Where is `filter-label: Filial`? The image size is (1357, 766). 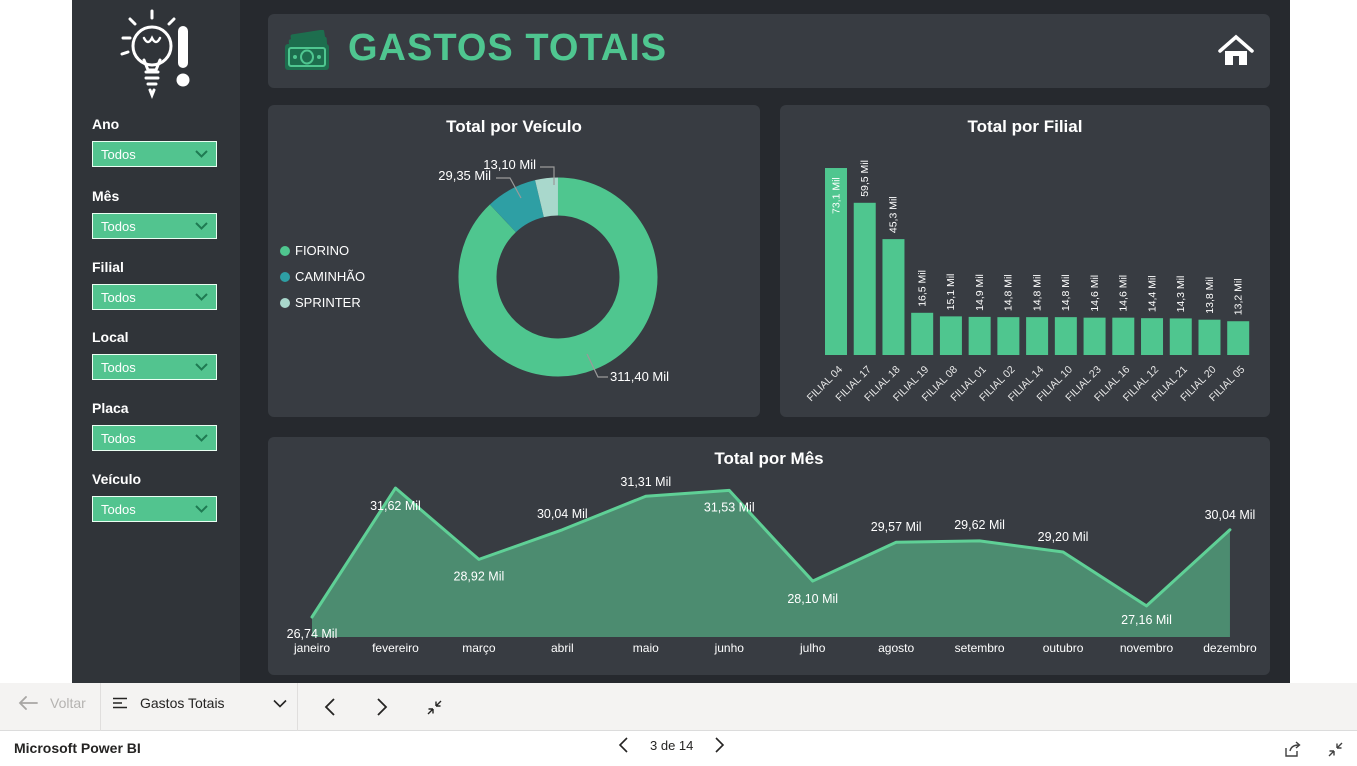 filter-label: Filial is located at coordinates (108, 267).